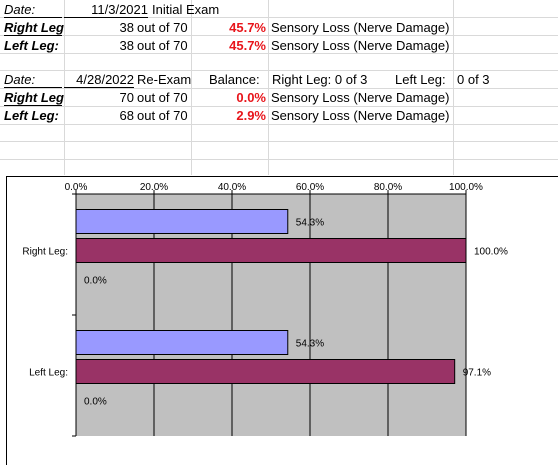 The width and height of the screenshot is (558, 469). Describe the element at coordinates (76, 187) in the screenshot. I see `x-tick-label: 0.0%` at that location.